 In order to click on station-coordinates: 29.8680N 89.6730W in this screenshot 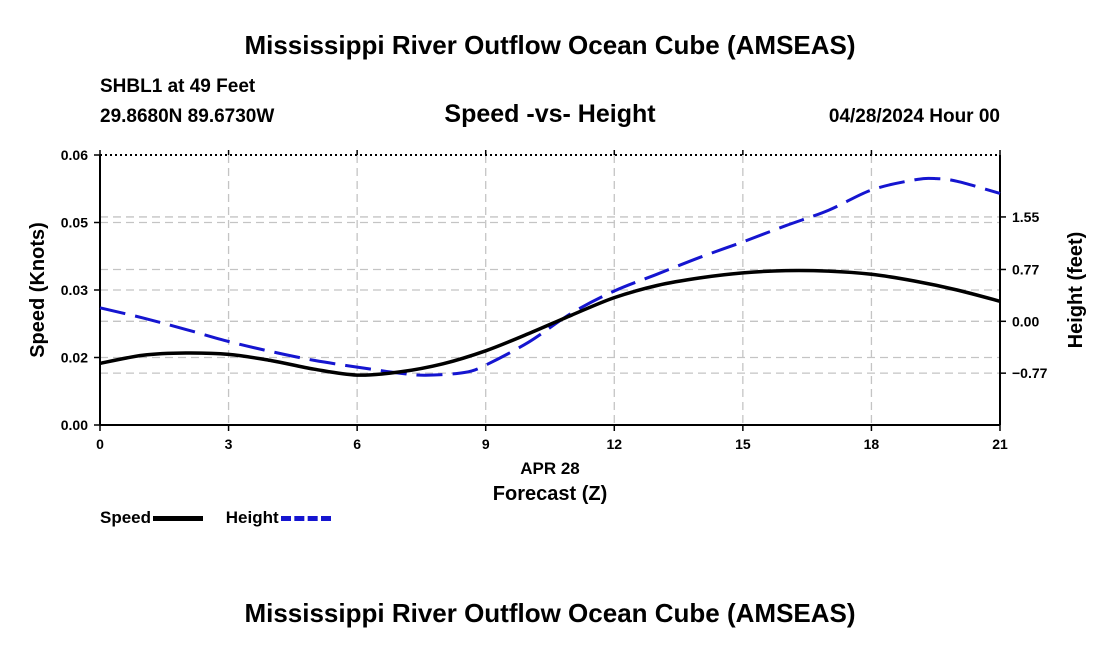, I will do `click(187, 116)`.